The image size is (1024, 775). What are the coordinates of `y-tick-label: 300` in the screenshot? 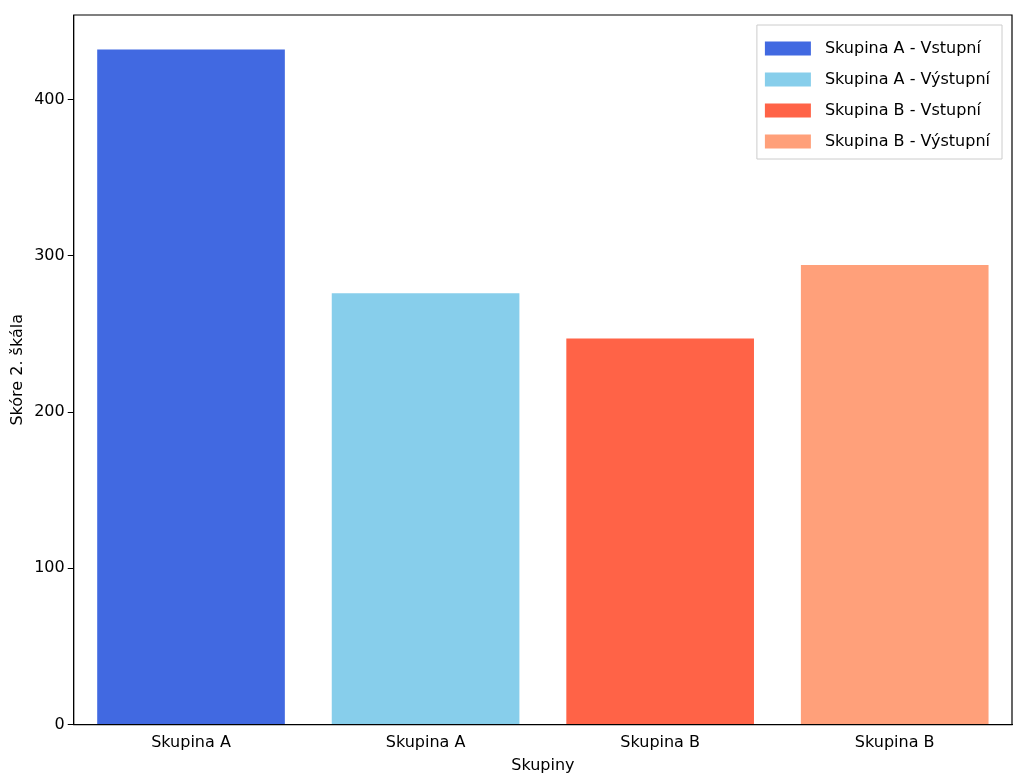 It's located at (49, 254).